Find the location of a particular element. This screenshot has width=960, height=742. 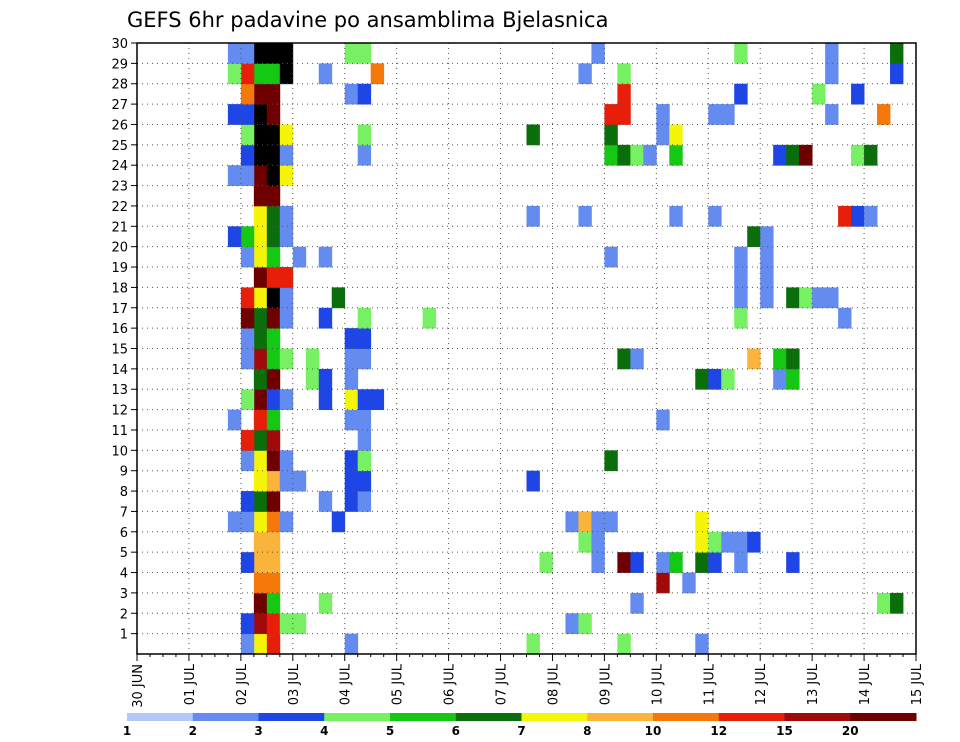

y-tick-label: 20 is located at coordinates (119, 248).